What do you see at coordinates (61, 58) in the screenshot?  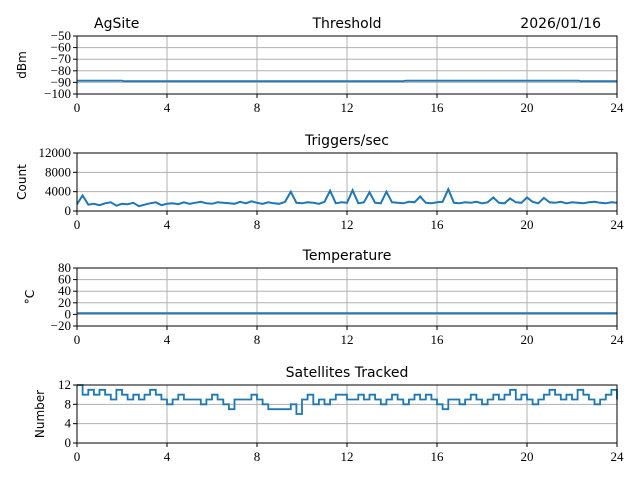 I see `y-tick-label: −70` at bounding box center [61, 58].